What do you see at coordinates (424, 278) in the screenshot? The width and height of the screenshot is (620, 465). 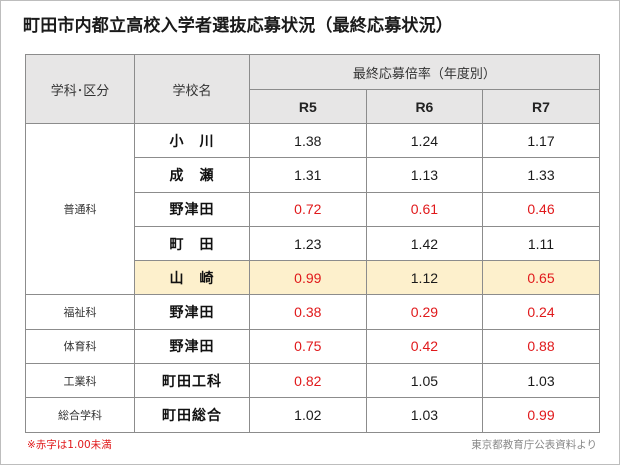 I see `ratio-cell: 1.12` at bounding box center [424, 278].